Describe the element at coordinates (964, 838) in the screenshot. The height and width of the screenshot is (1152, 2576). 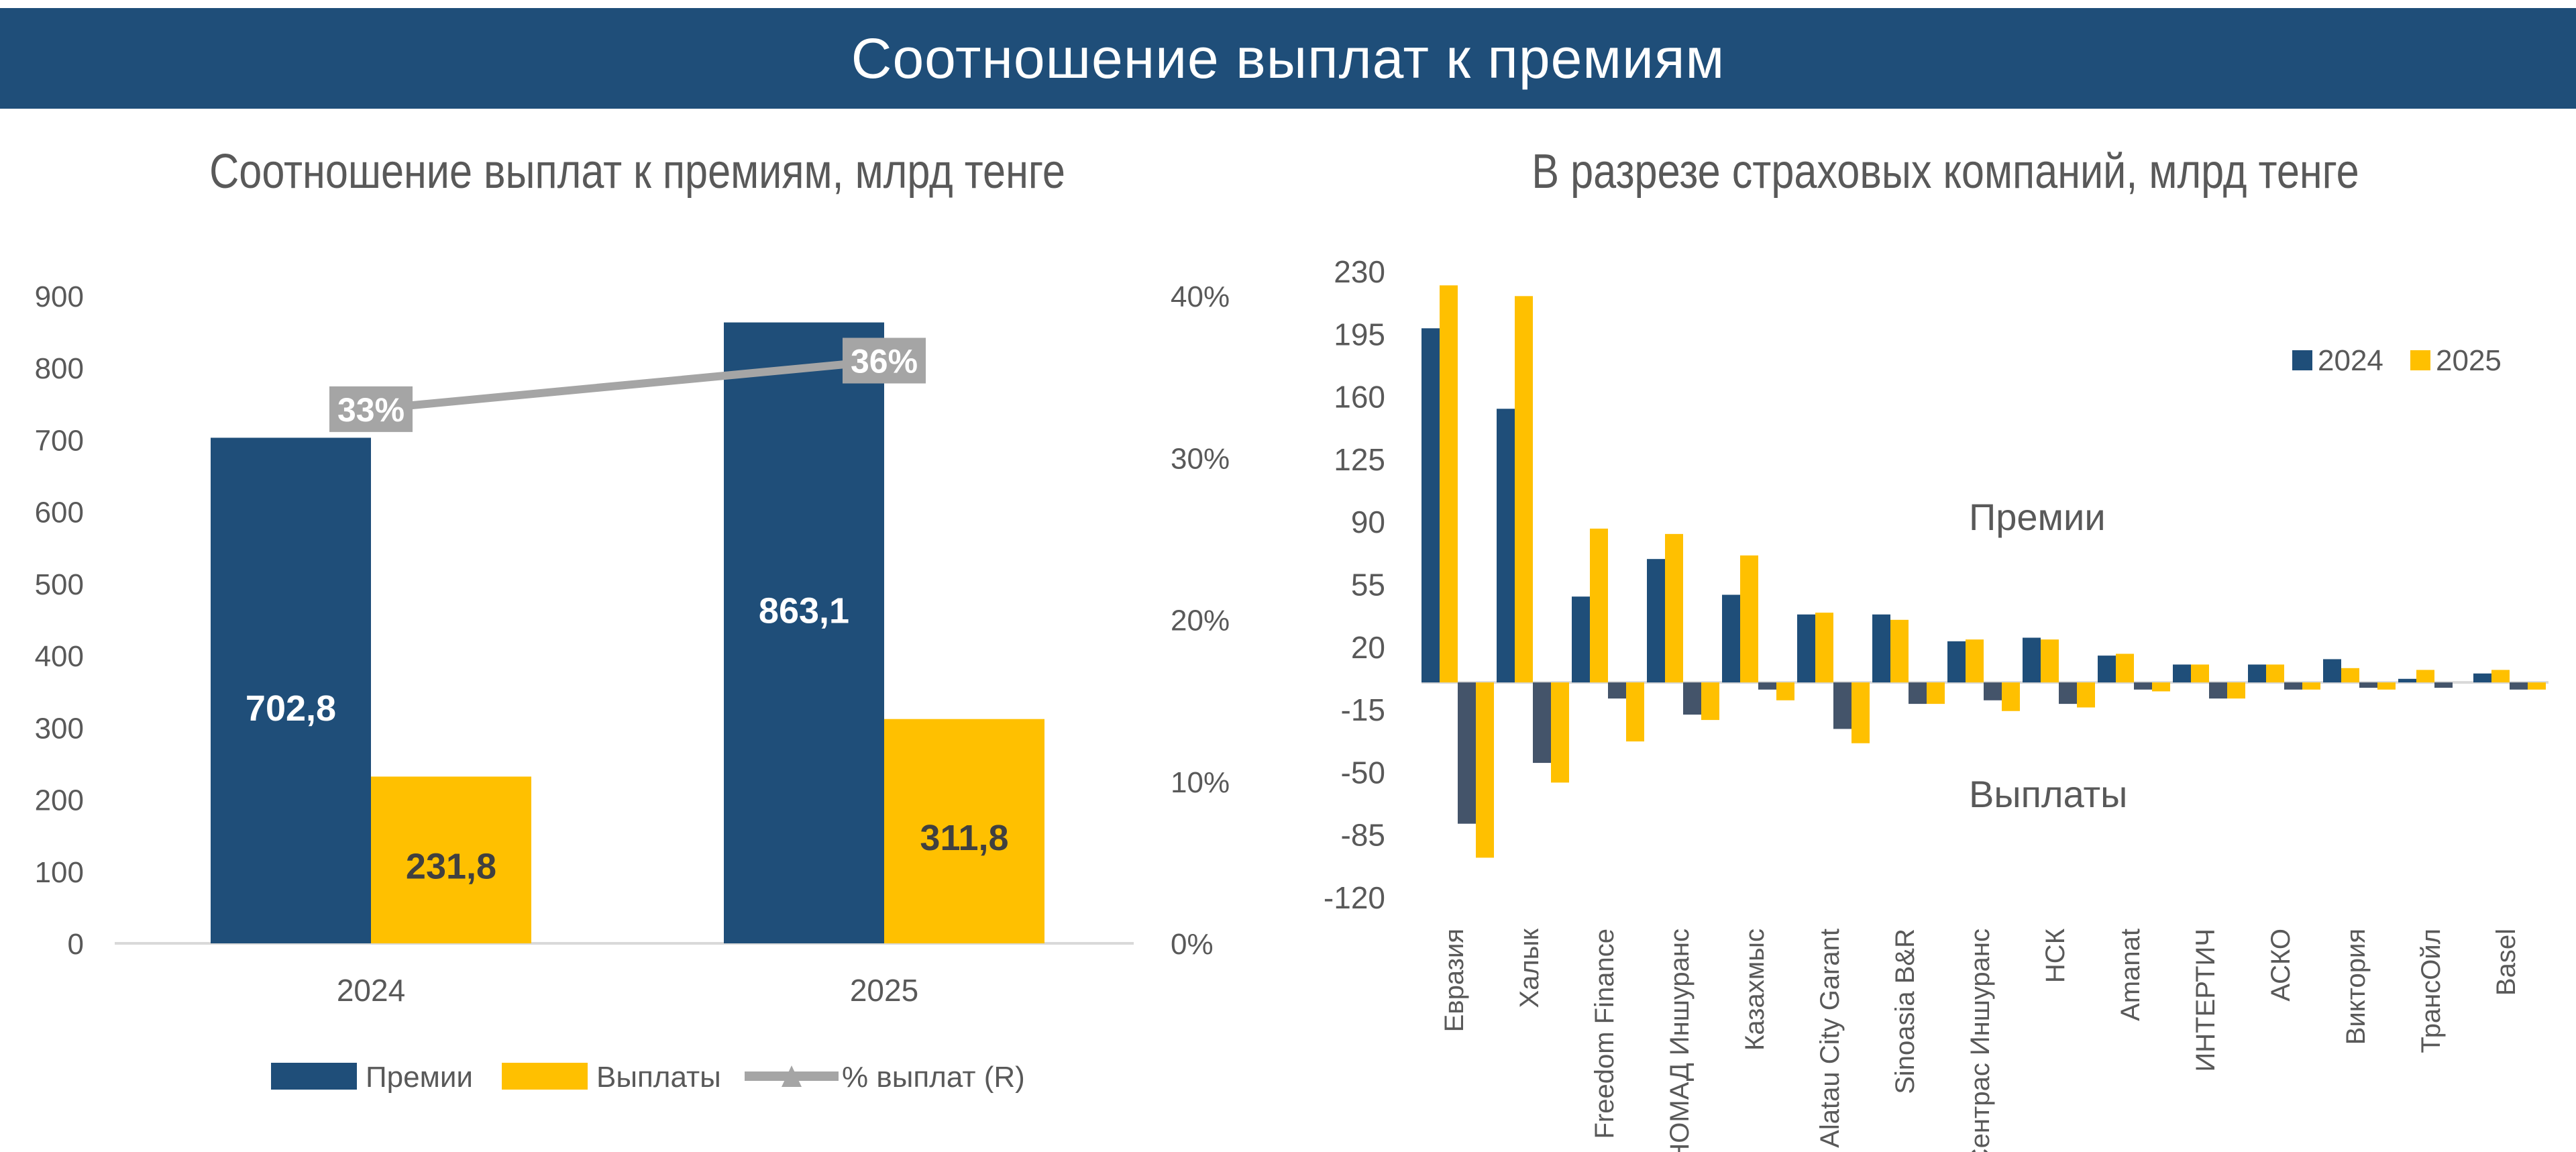
I see `data-label-payout: 311,8` at that location.